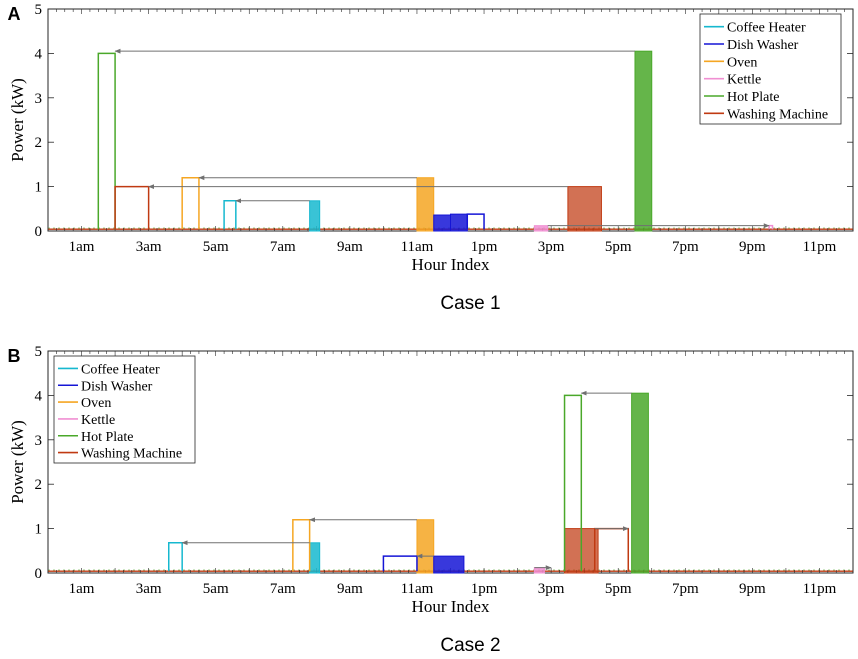  Describe the element at coordinates (470, 303) in the screenshot. I see `panel-title: Case 1` at that location.